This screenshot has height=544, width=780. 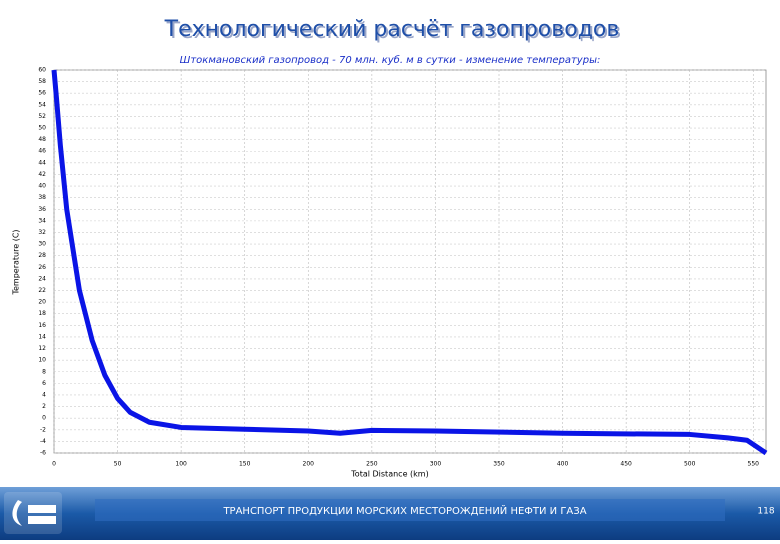 I want to click on title-shadow: Технологический расчёт газопроводов, so click(x=394, y=31).